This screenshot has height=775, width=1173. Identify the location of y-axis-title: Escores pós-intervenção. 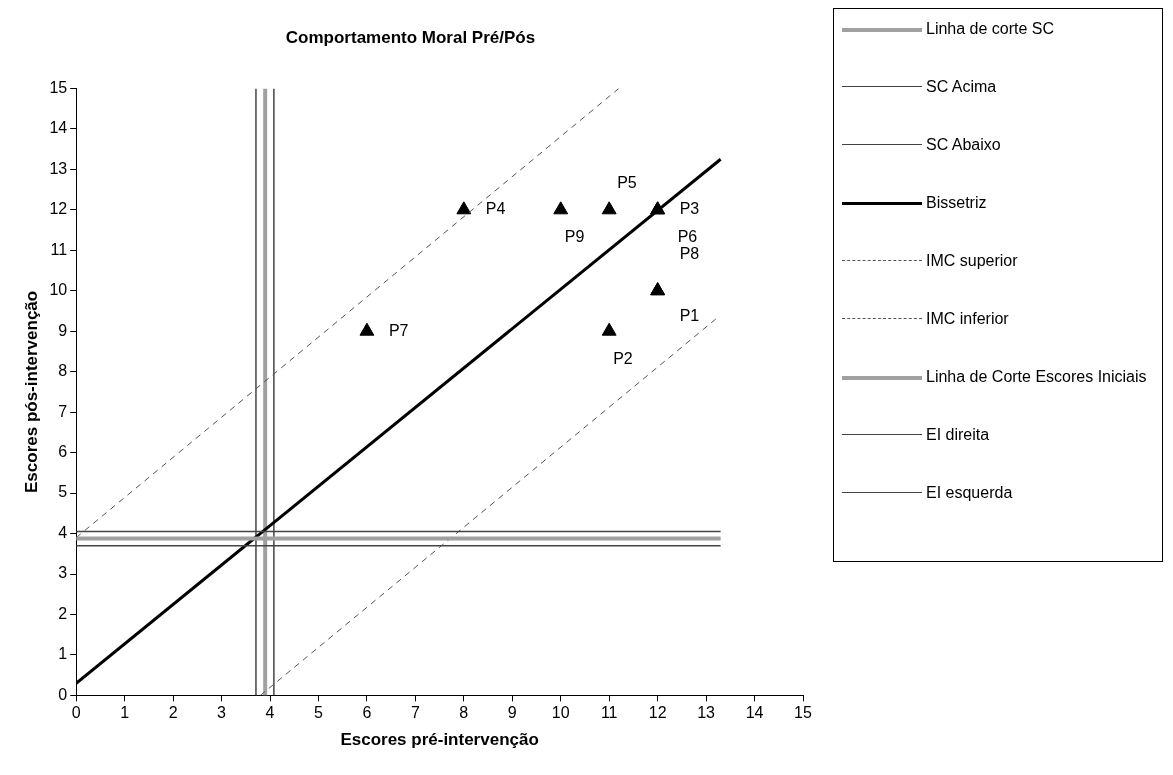
(31, 391).